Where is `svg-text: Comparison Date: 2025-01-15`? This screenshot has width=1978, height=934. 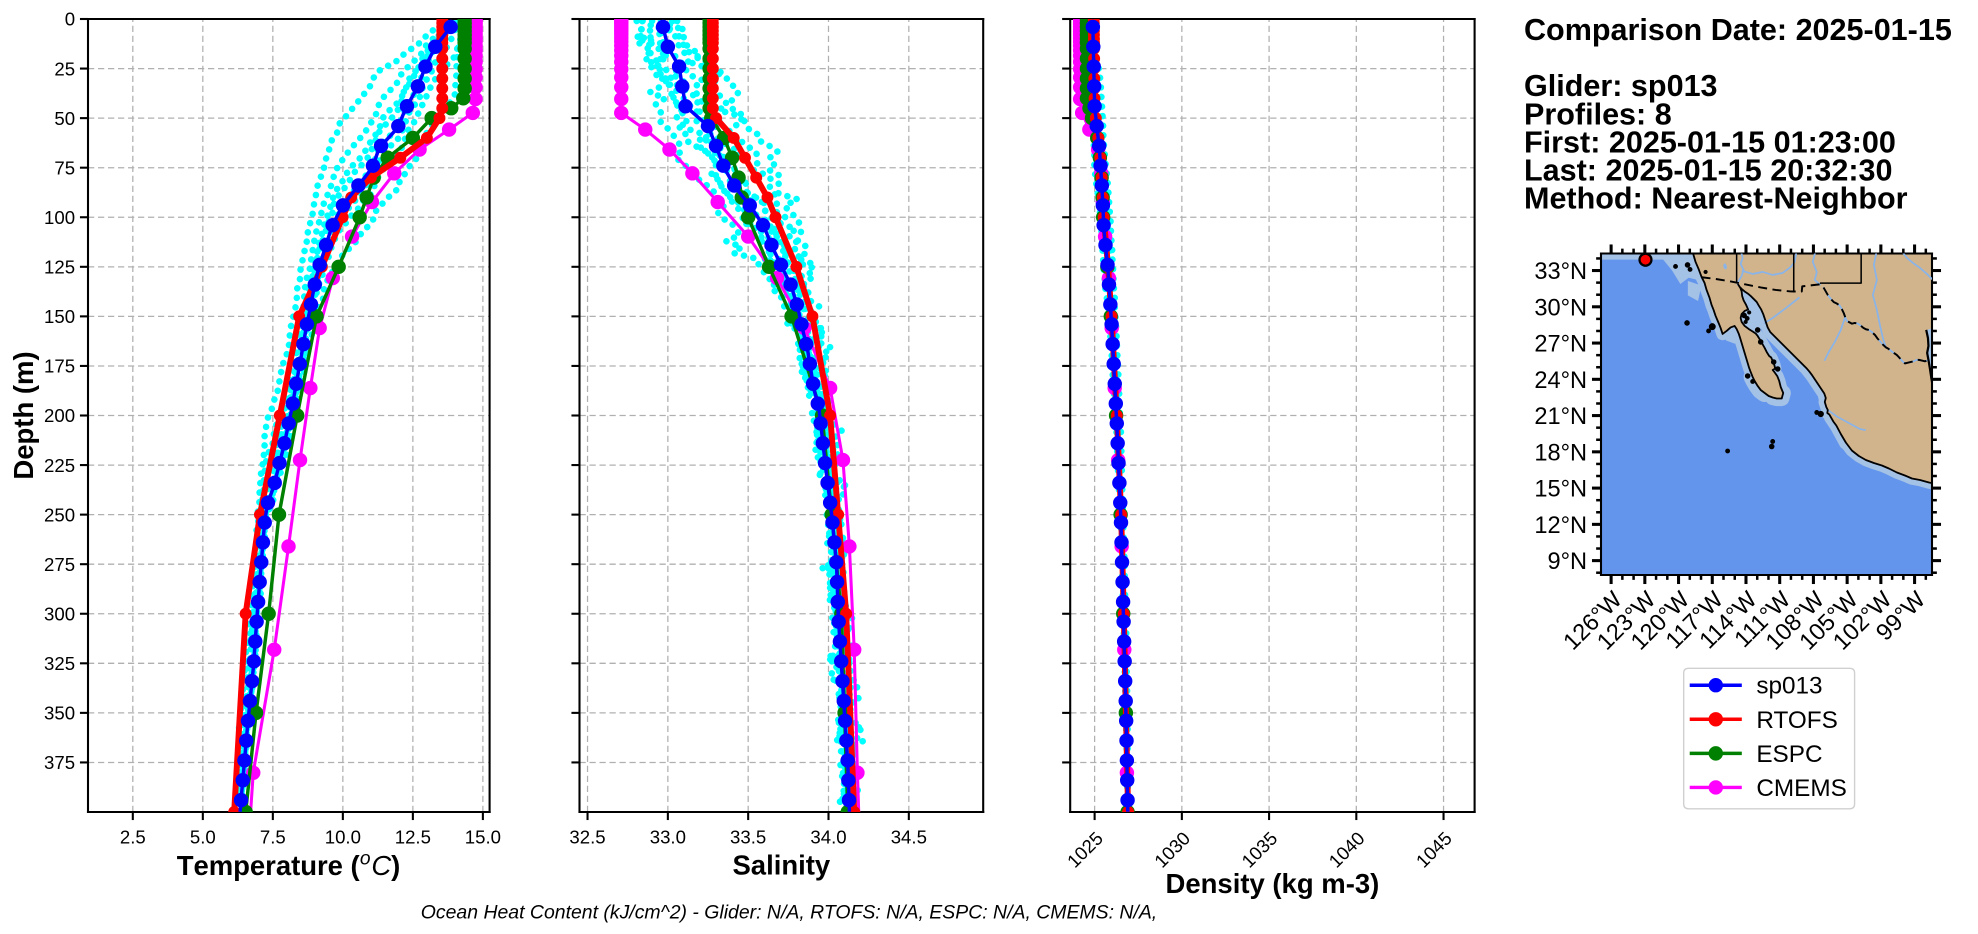 svg-text: Comparison Date: 2025-01-15 is located at coordinates (1738, 30).